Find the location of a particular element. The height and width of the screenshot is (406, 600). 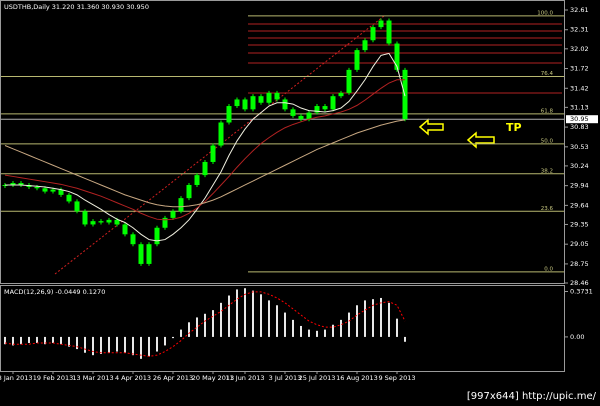

y-tick-label: 29.94 is located at coordinates (579, 186).